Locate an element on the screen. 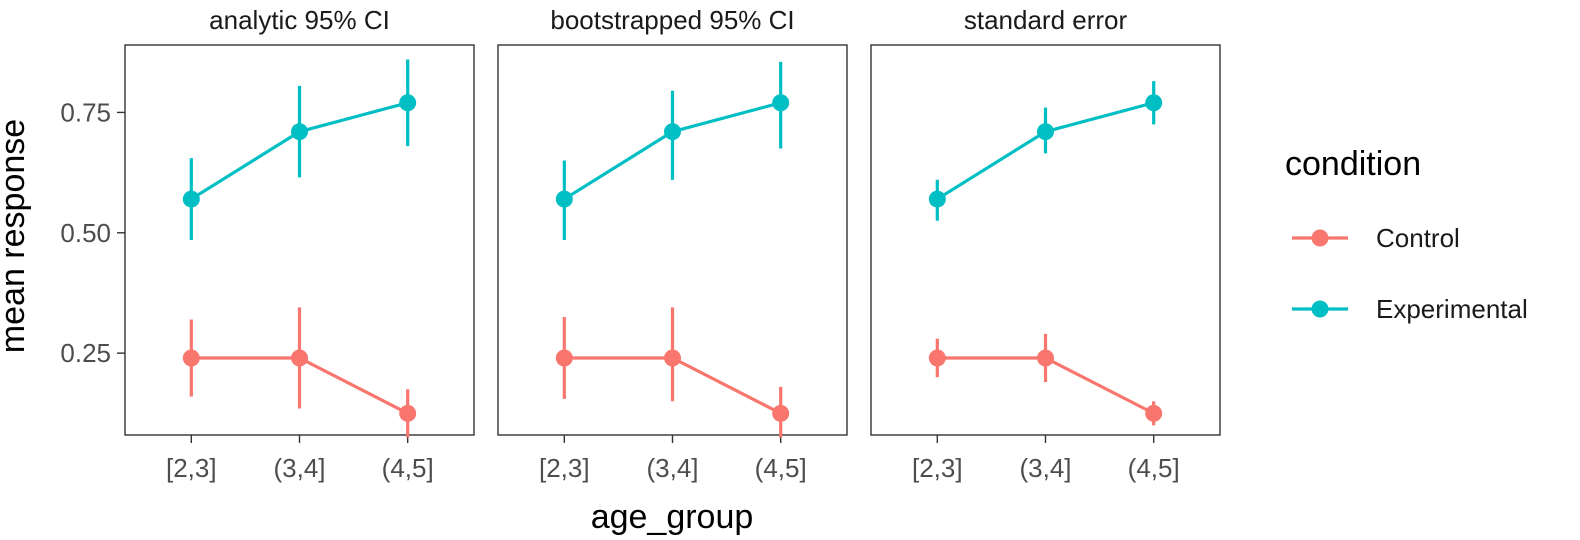 Image resolution: width=1580 pixels, height=540 pixels. y-axis-title: mean response is located at coordinates (16, 236).